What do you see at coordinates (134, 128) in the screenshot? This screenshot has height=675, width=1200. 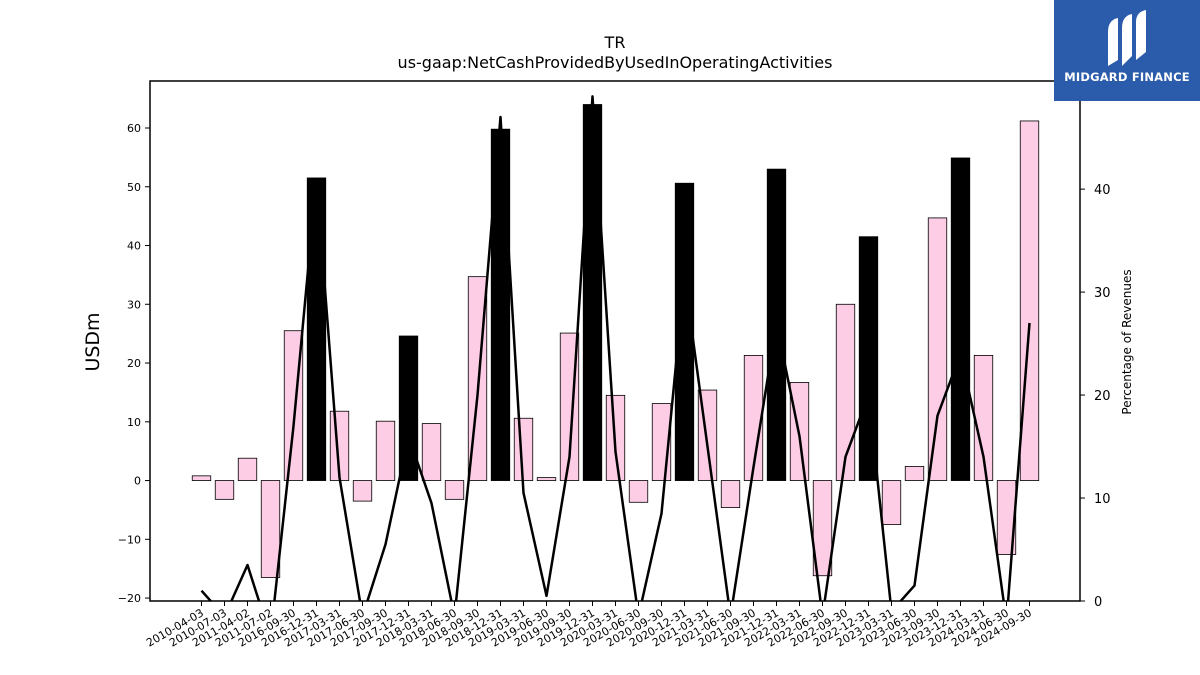 I see `y-tick-label: 60` at bounding box center [134, 128].